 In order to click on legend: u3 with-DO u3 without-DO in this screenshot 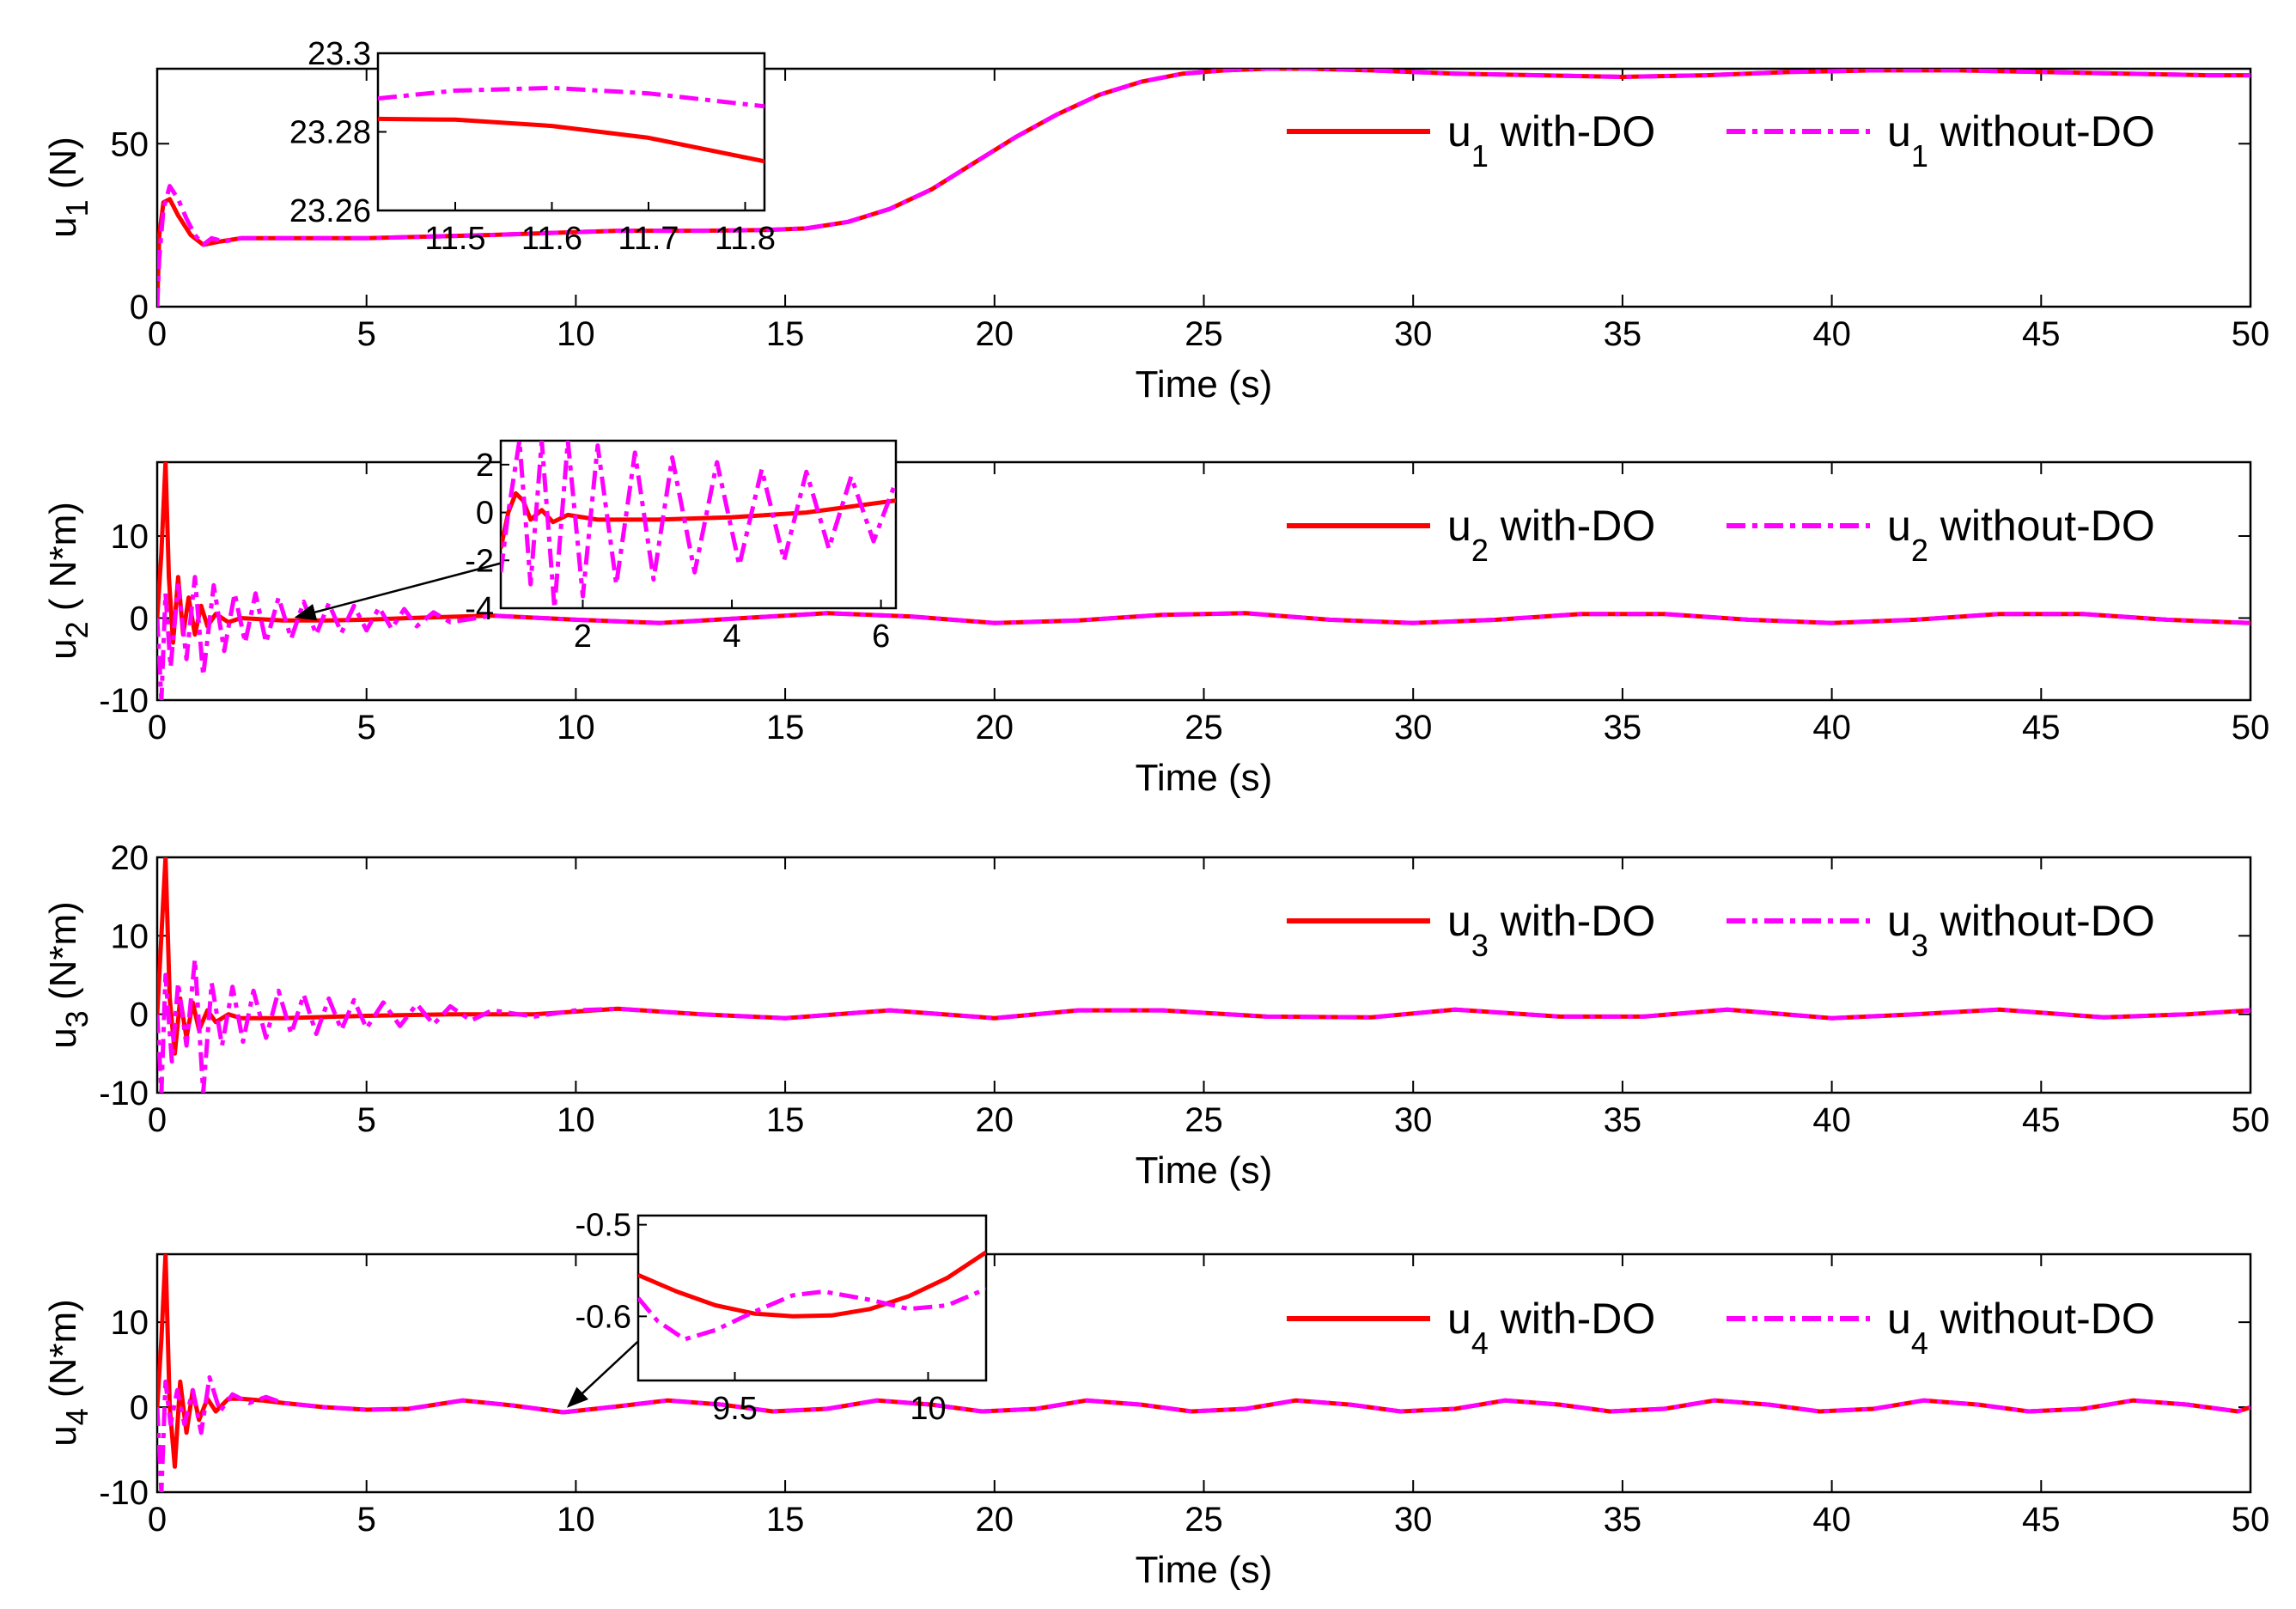, I will do `click(1721, 930)`.